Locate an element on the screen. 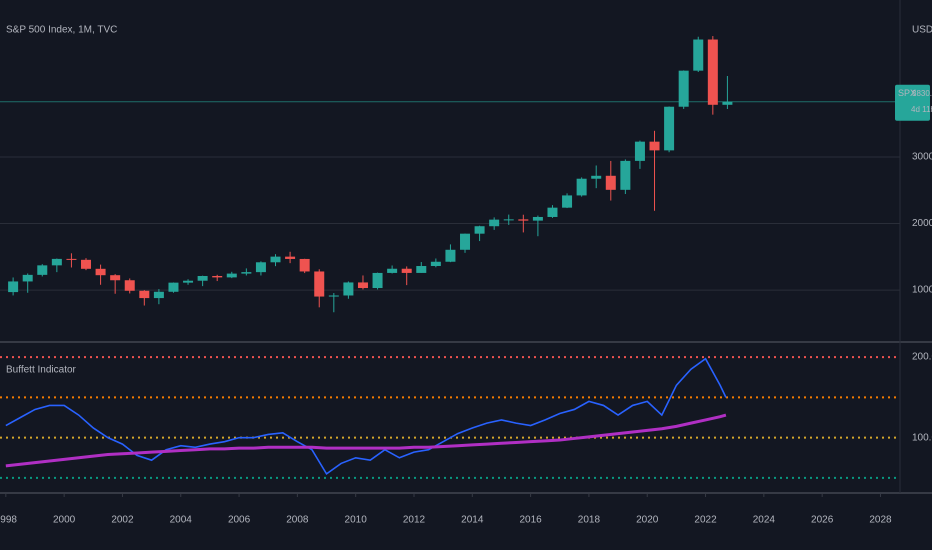  y-tick-label: 100.00 is located at coordinates (922, 437).